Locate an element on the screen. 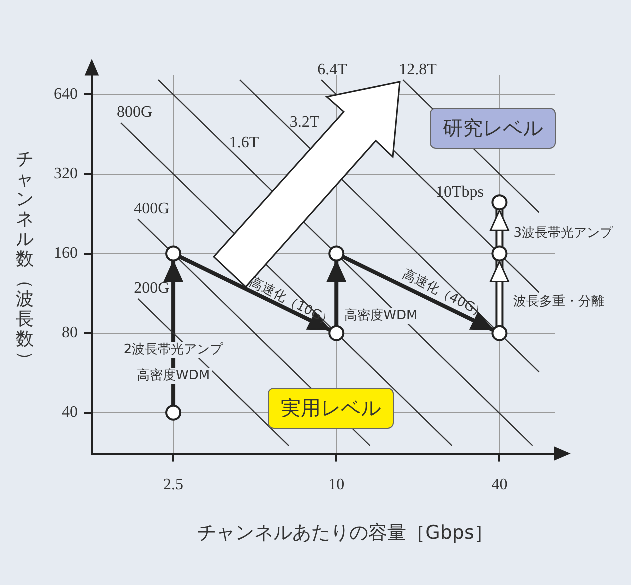  series-label: 12.8T is located at coordinates (418, 69).